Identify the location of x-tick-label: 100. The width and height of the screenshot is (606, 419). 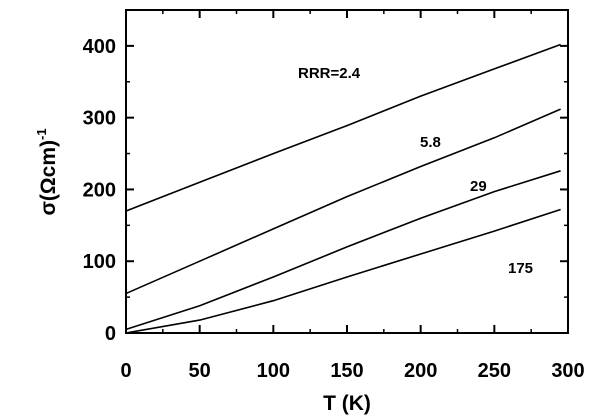
(273, 371).